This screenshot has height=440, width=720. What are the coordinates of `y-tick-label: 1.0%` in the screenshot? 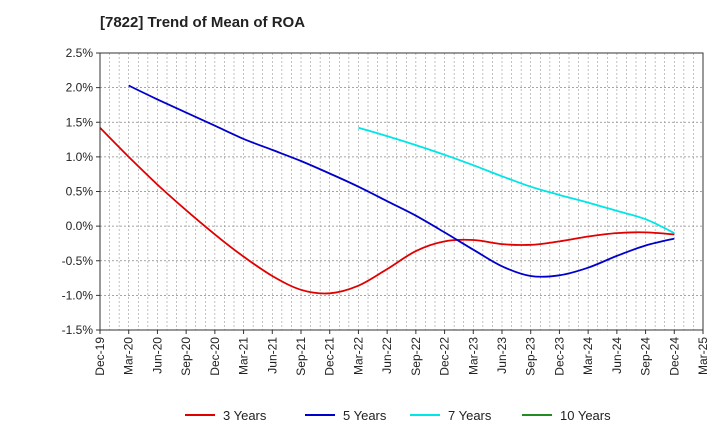 It's located at (80, 157).